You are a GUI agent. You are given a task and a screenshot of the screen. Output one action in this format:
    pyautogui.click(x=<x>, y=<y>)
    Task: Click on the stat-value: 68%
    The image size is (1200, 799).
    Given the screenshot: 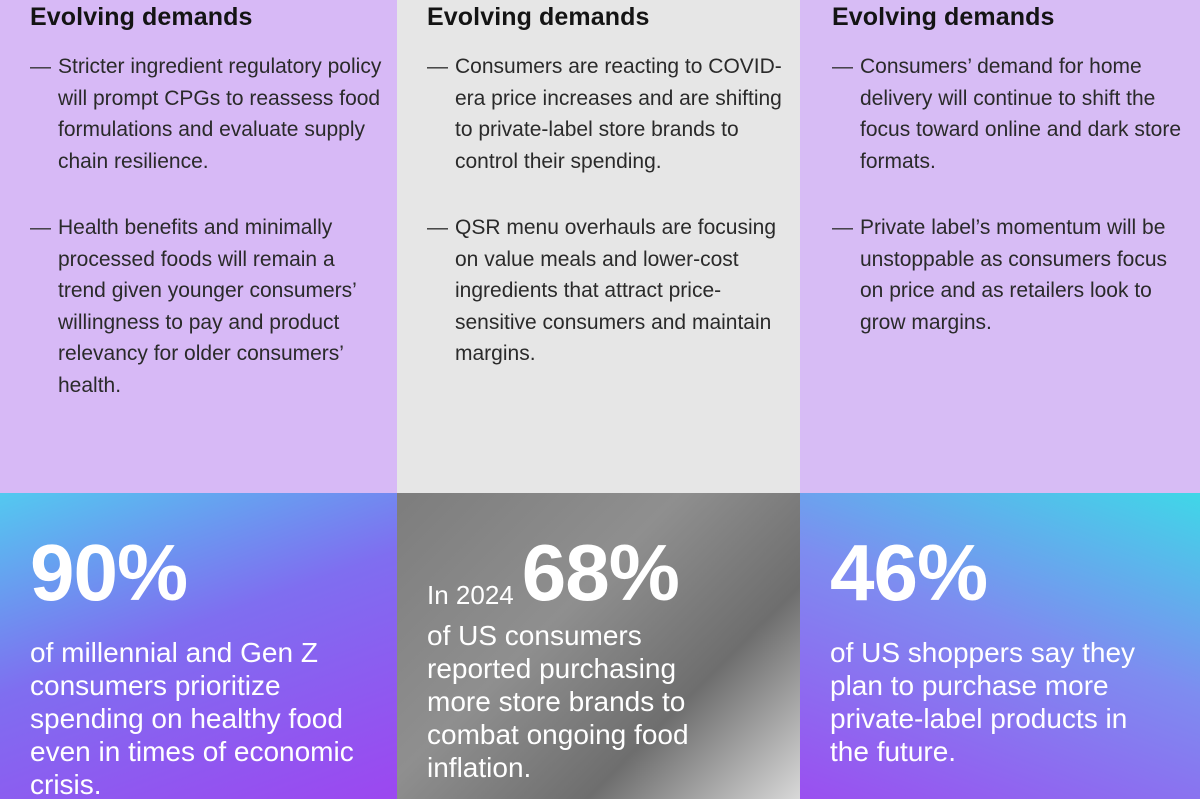 What is the action you would take?
    pyautogui.click(x=600, y=572)
    